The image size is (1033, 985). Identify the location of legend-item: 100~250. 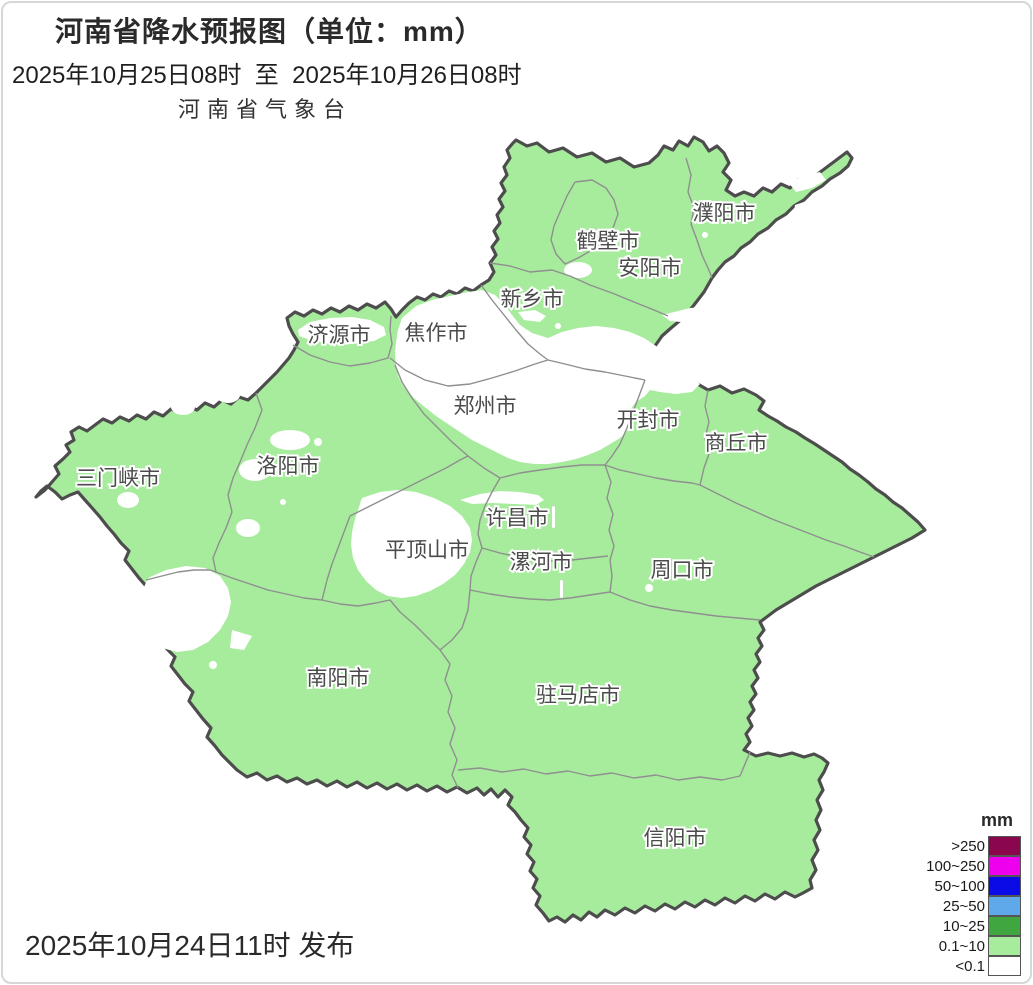
(973, 866).